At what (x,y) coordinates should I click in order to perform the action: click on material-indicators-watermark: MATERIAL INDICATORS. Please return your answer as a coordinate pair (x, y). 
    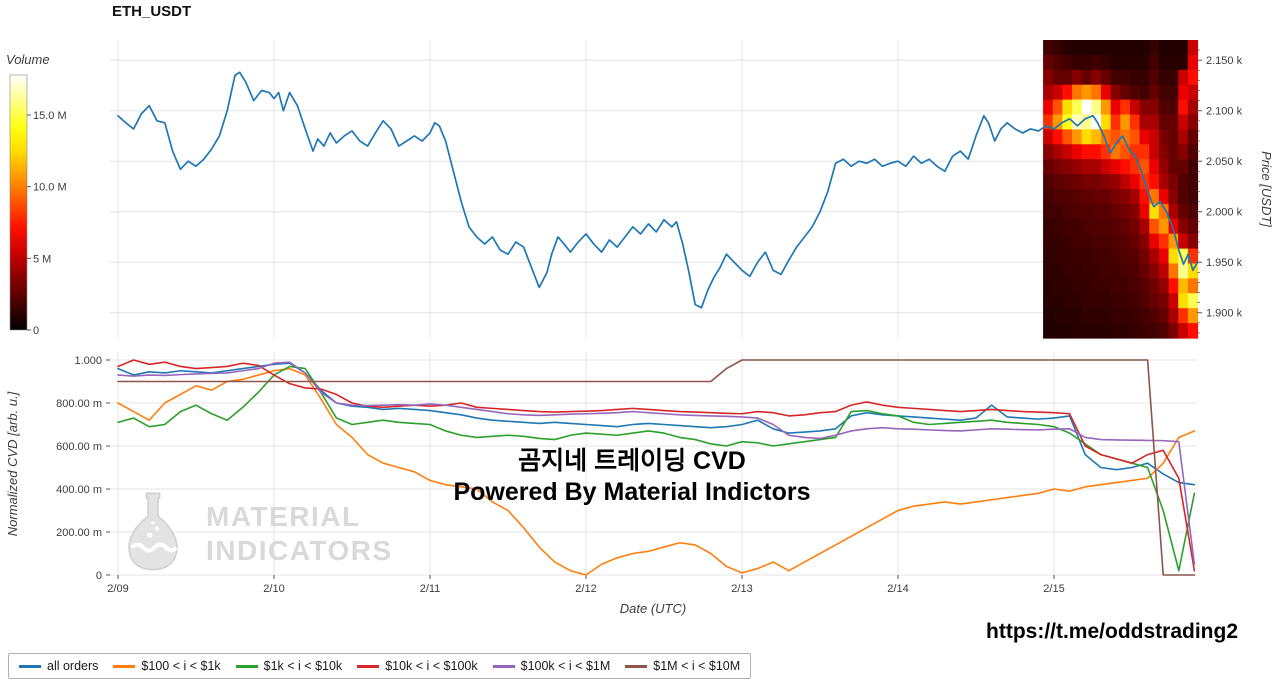
    Looking at the image, I should click on (252, 533).